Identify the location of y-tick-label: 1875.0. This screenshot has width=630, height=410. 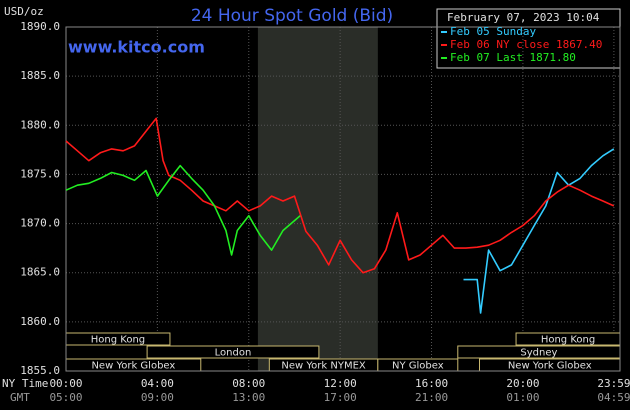
(40, 173).